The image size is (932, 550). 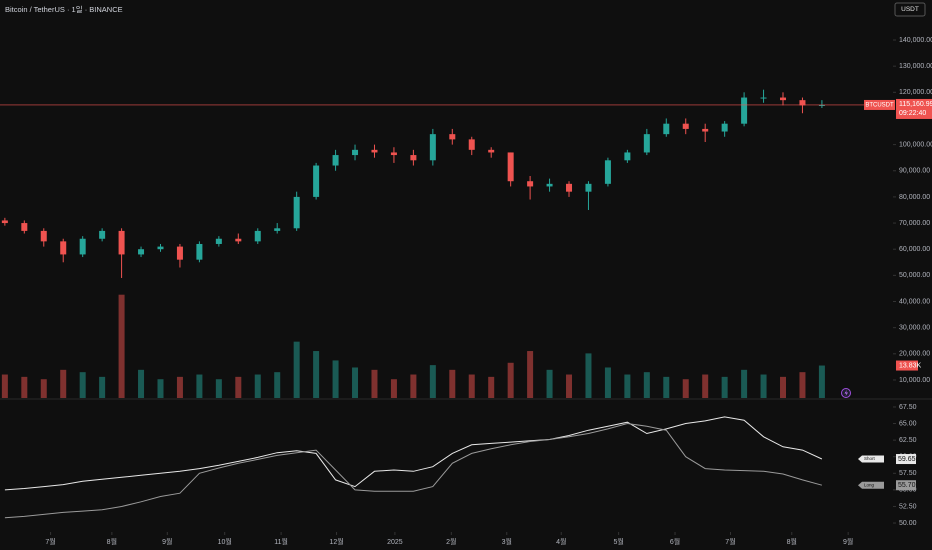 What do you see at coordinates (908, 473) in the screenshot?
I see `y-tick-label: 57.50` at bounding box center [908, 473].